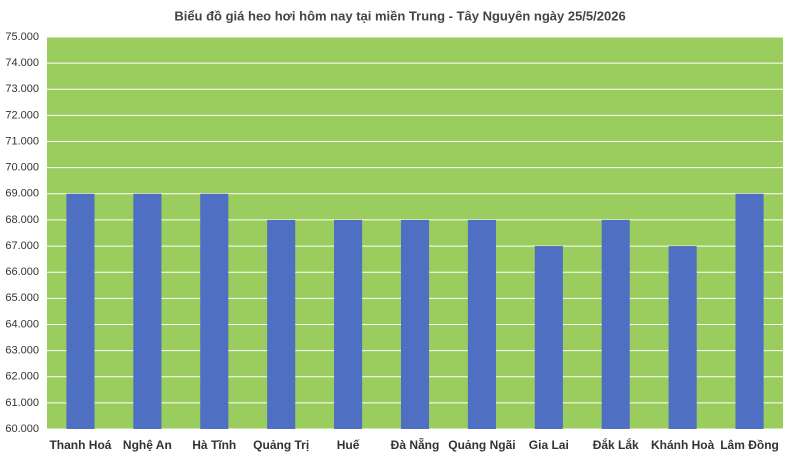 Image resolution: width=800 pixels, height=462 pixels. What do you see at coordinates (281, 445) in the screenshot?
I see `x-tick-label: Quảng Trị` at bounding box center [281, 445].